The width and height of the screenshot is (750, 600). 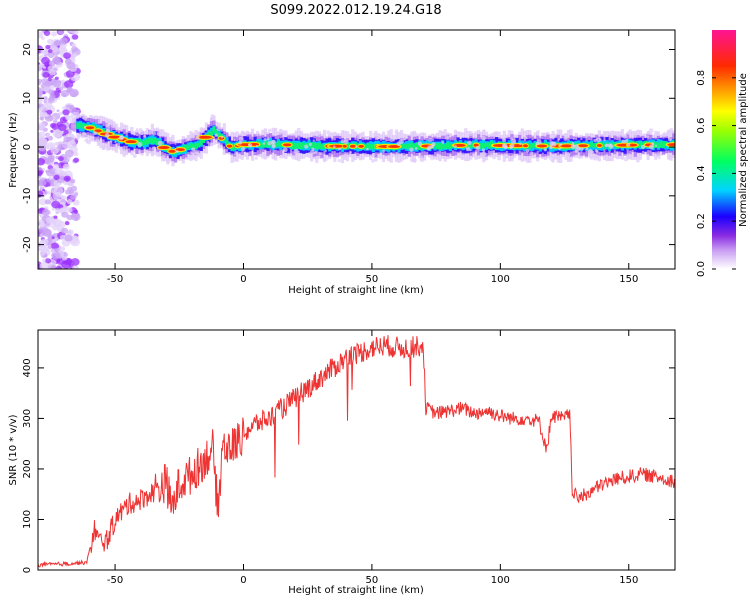 What do you see at coordinates (743, 150) in the screenshot?
I see `colorbar-label: Normalized spectral amplitude` at bounding box center [743, 150].